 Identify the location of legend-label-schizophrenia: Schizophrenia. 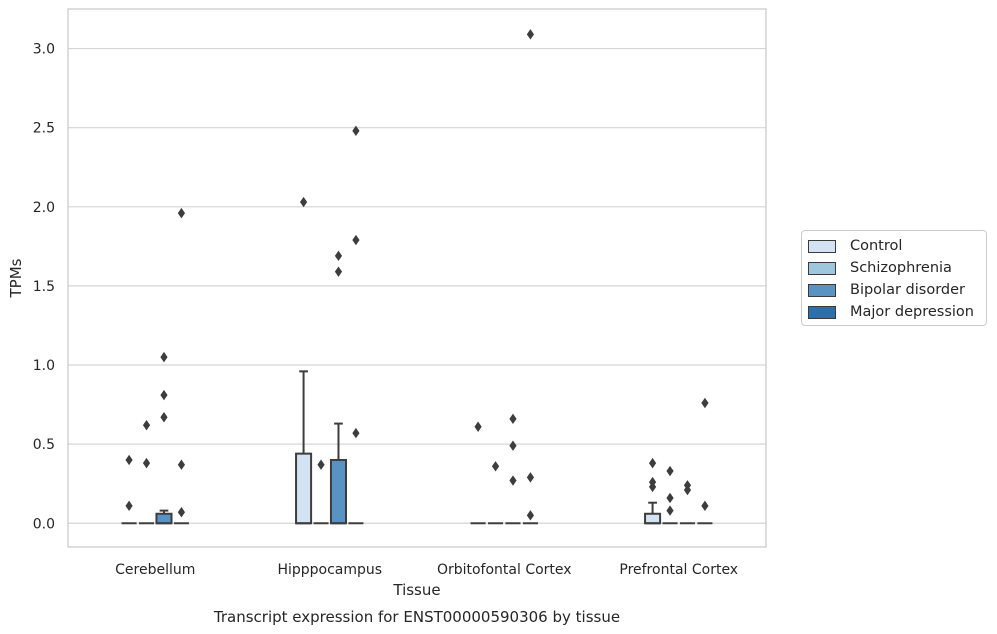
(901, 268).